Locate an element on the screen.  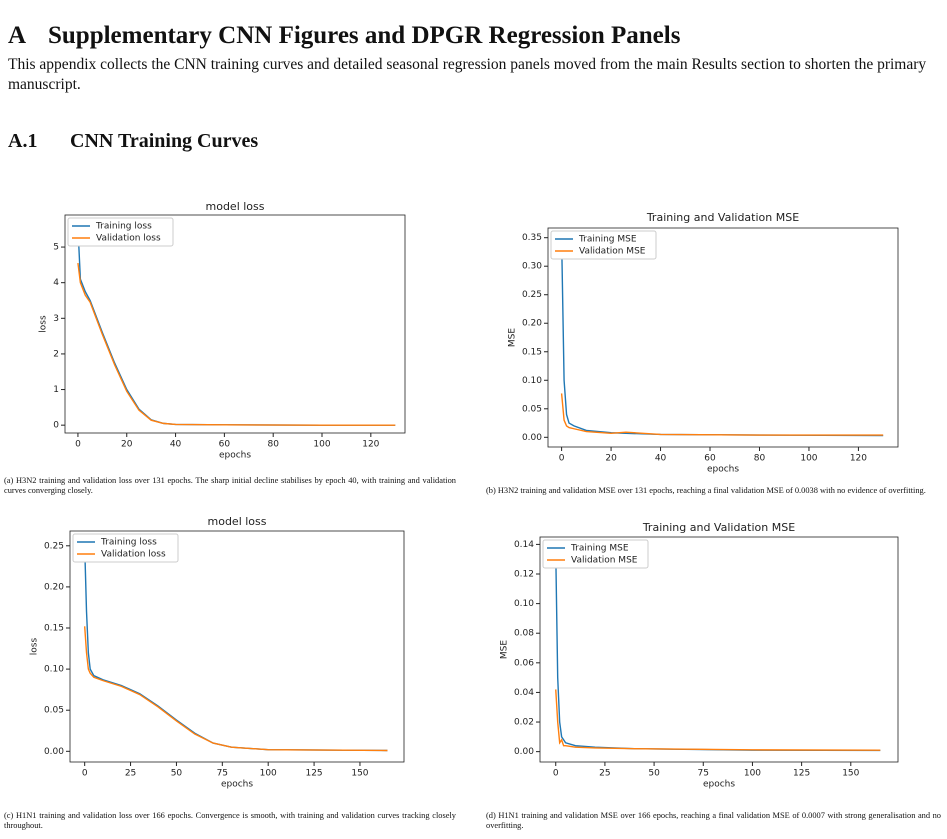
x-tick-label: 120 is located at coordinates (370, 445).